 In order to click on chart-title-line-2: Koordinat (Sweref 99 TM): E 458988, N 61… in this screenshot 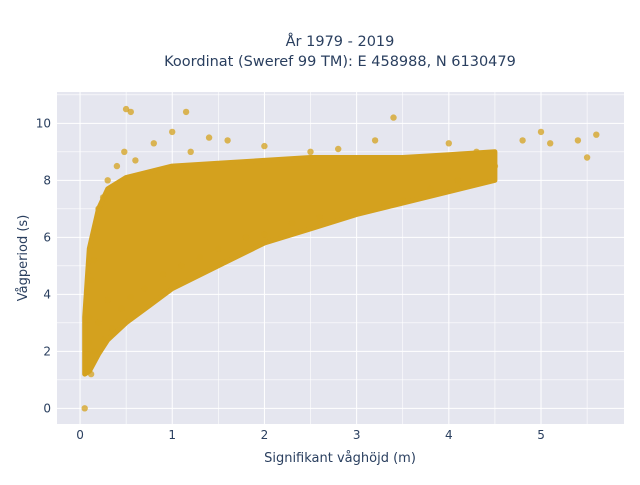, I will do `click(340, 62)`.